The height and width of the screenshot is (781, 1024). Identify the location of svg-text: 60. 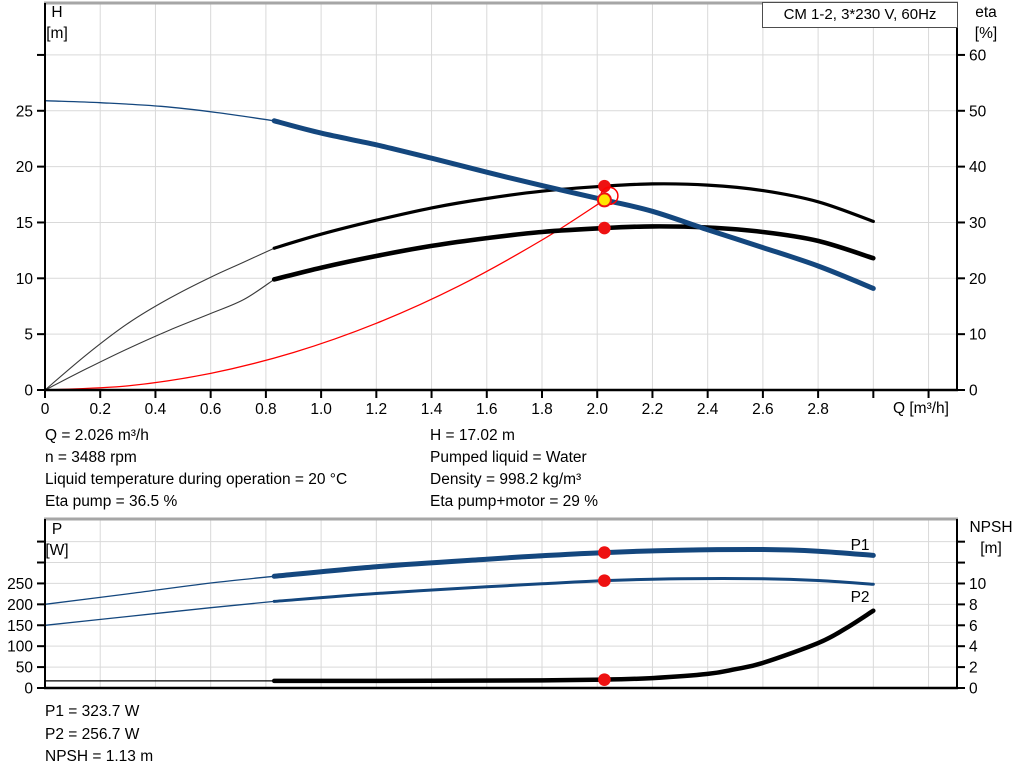
(978, 55).